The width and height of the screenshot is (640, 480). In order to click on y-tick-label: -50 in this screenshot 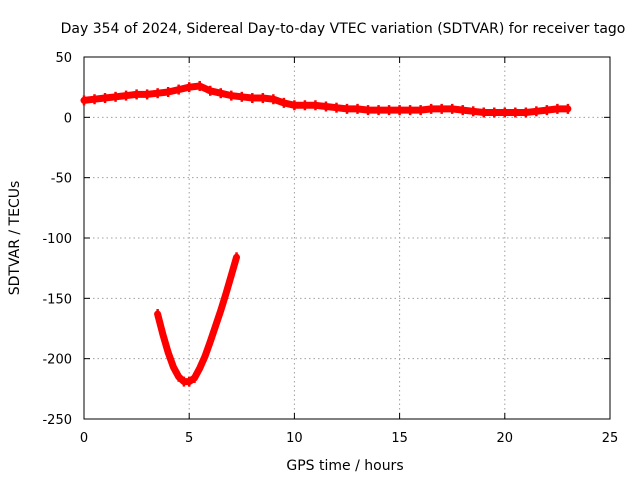, I will do `click(61, 179)`.